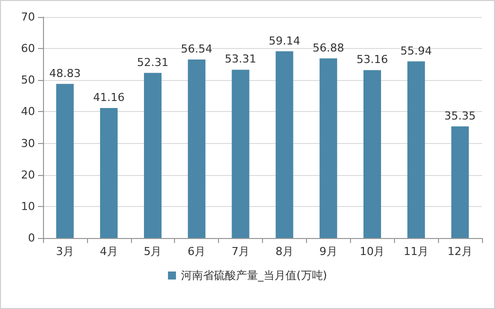  Describe the element at coordinates (460, 115) in the screenshot. I see `data-label: 35.35` at that location.